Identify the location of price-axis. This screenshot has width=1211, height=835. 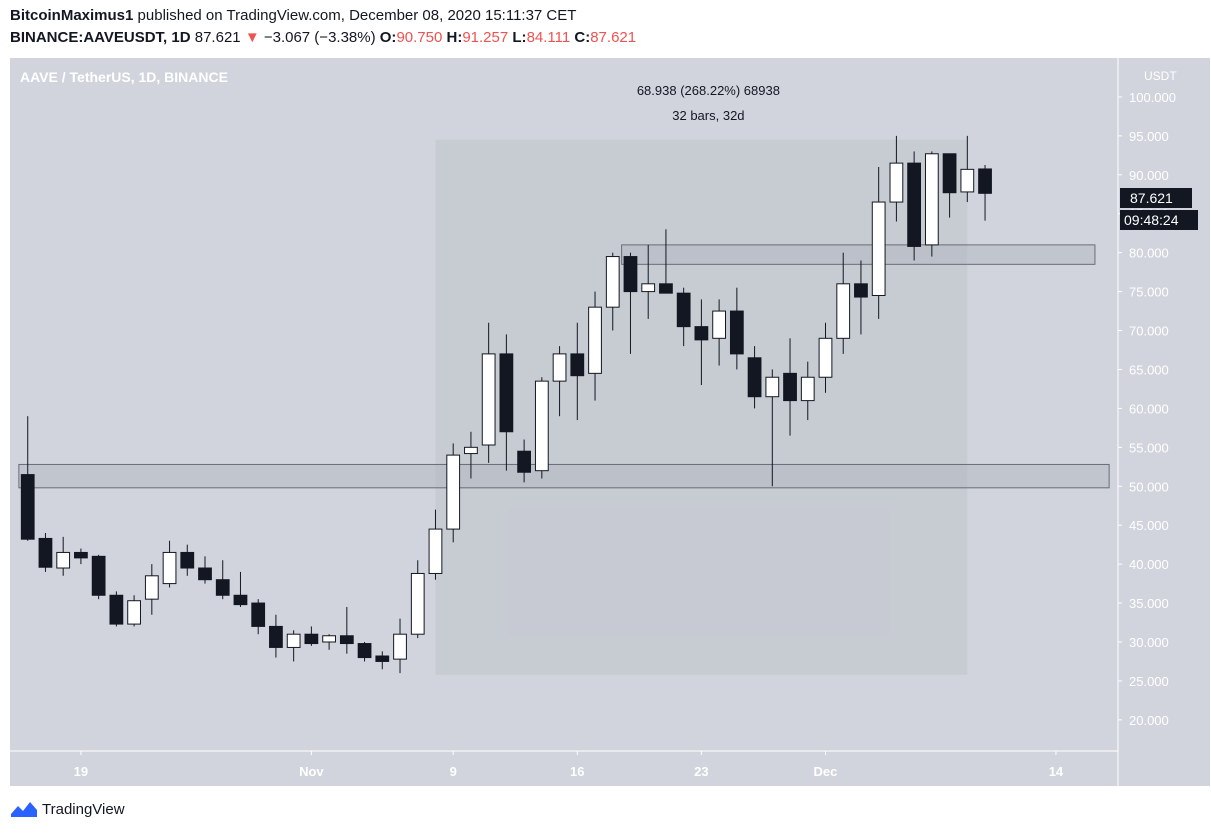
(1164, 422).